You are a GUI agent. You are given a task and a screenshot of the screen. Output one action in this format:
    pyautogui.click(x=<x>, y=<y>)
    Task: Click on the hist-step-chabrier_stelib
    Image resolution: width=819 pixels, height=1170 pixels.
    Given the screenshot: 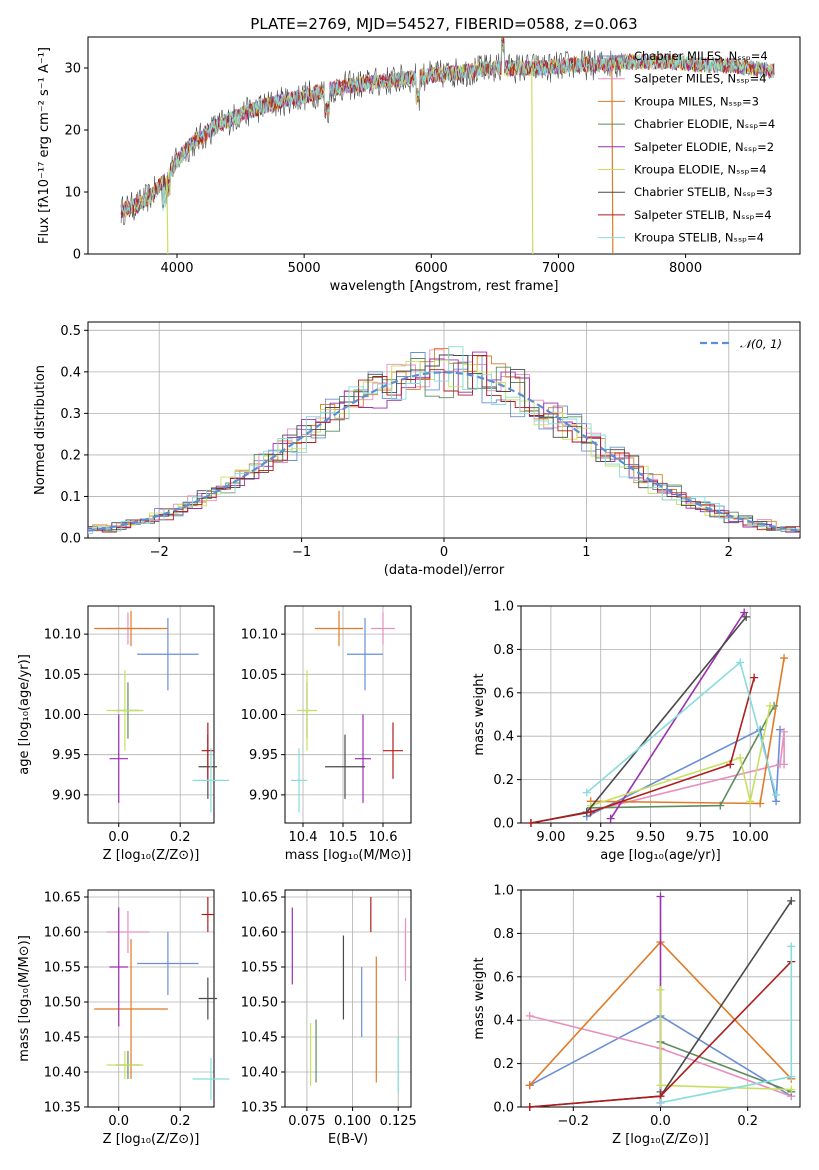 What is the action you would take?
    pyautogui.click(x=444, y=443)
    